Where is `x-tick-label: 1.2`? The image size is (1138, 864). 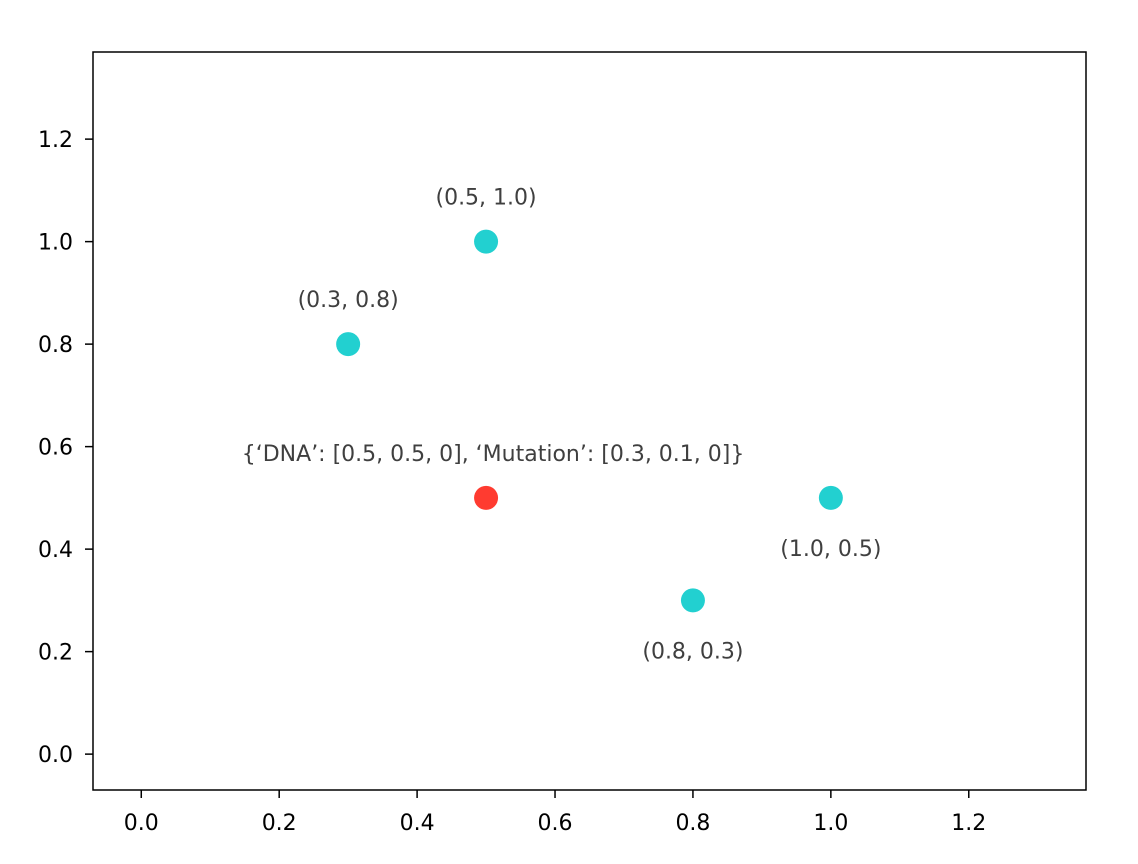
x-tick-label: 1.2 is located at coordinates (968, 823).